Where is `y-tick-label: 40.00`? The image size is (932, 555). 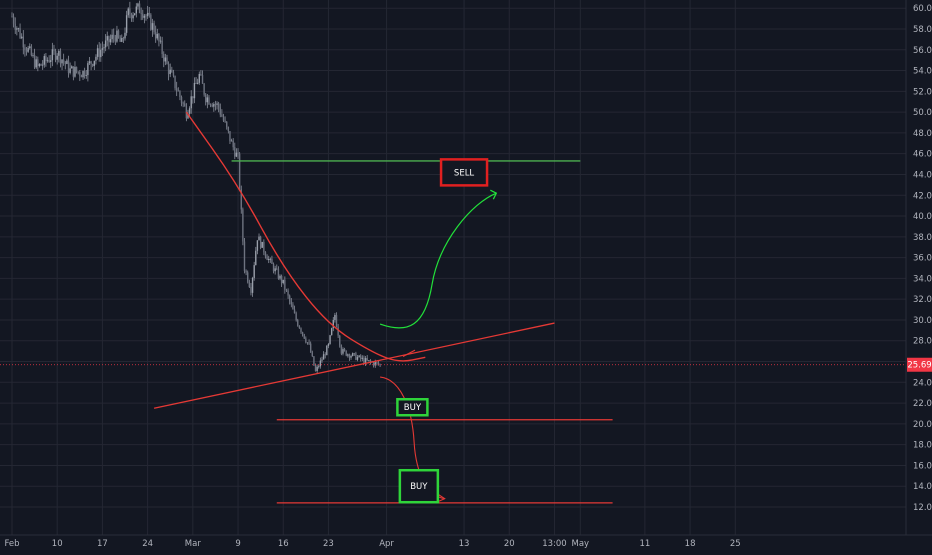 y-tick-label: 40.00 is located at coordinates (922, 217).